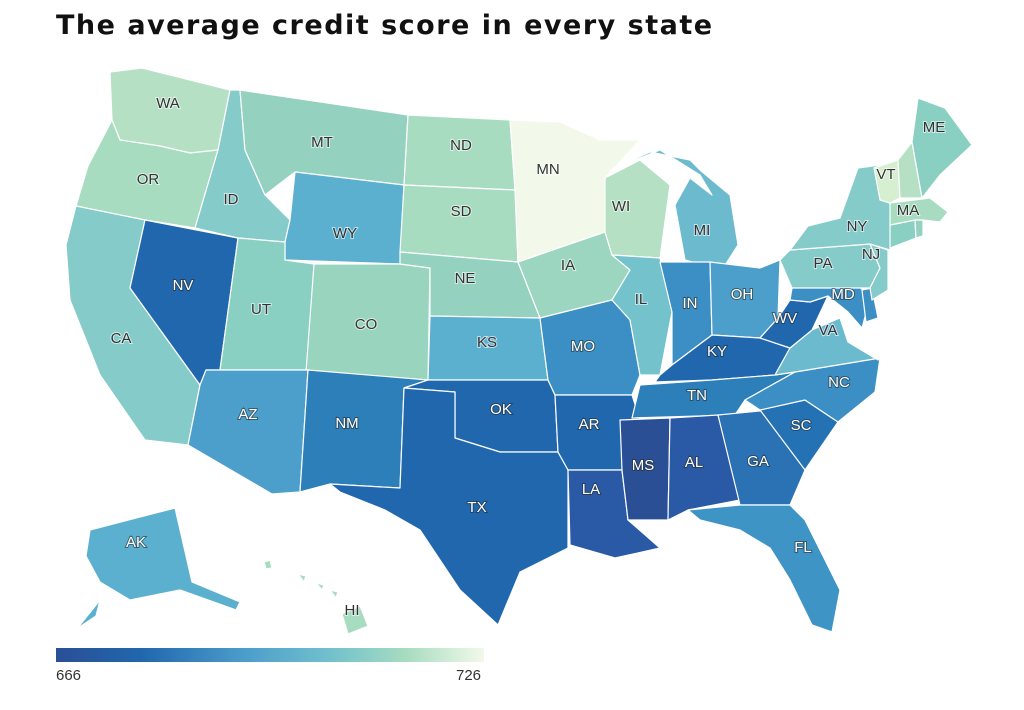 The image size is (1024, 710). Describe the element at coordinates (785, 318) in the screenshot. I see `label-wv: WV` at that location.